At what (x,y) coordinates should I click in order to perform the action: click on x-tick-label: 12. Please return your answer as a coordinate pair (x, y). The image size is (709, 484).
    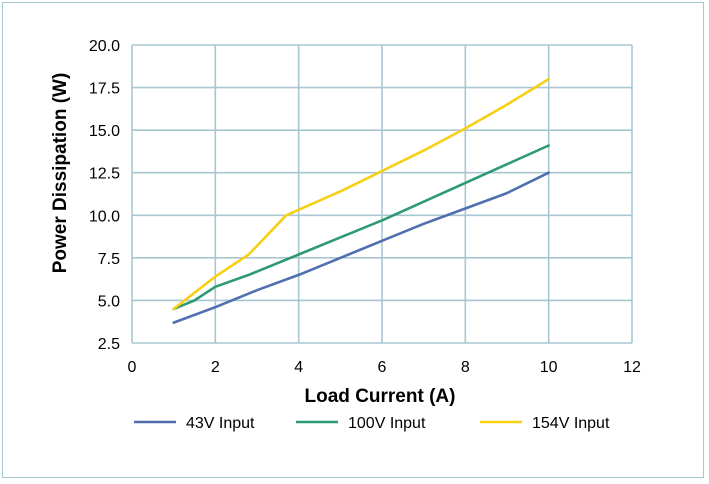
    Looking at the image, I should click on (632, 367).